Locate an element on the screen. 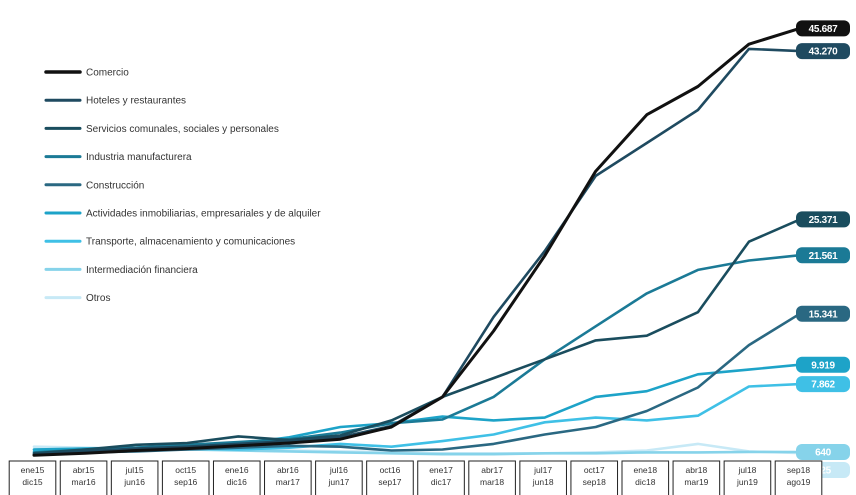 This screenshot has height=495, width=856. end-label: 640 is located at coordinates (823, 451).